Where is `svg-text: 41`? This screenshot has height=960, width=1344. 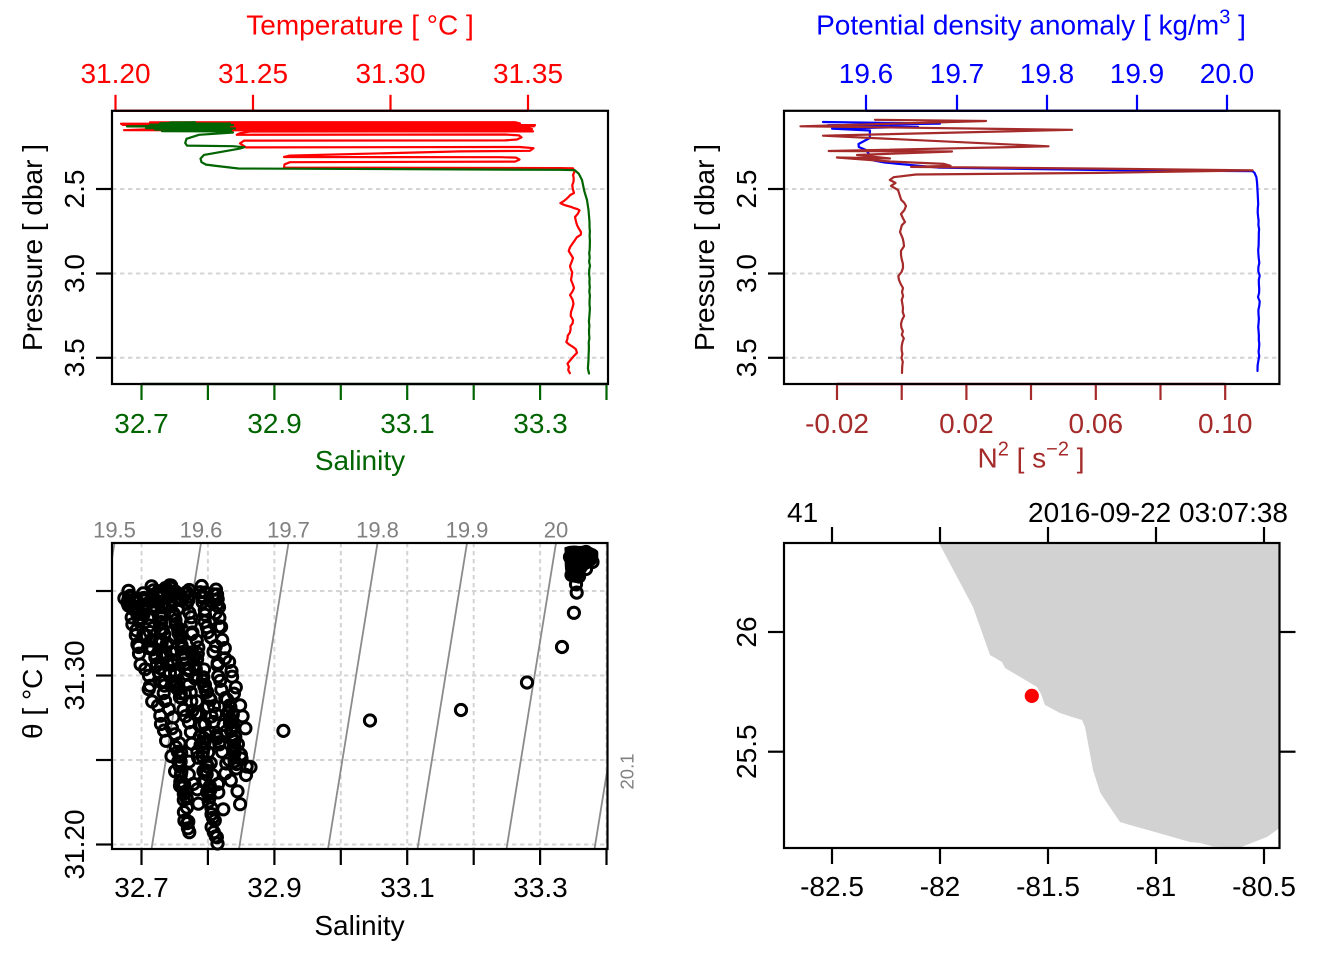
svg-text: 41 is located at coordinates (802, 512).